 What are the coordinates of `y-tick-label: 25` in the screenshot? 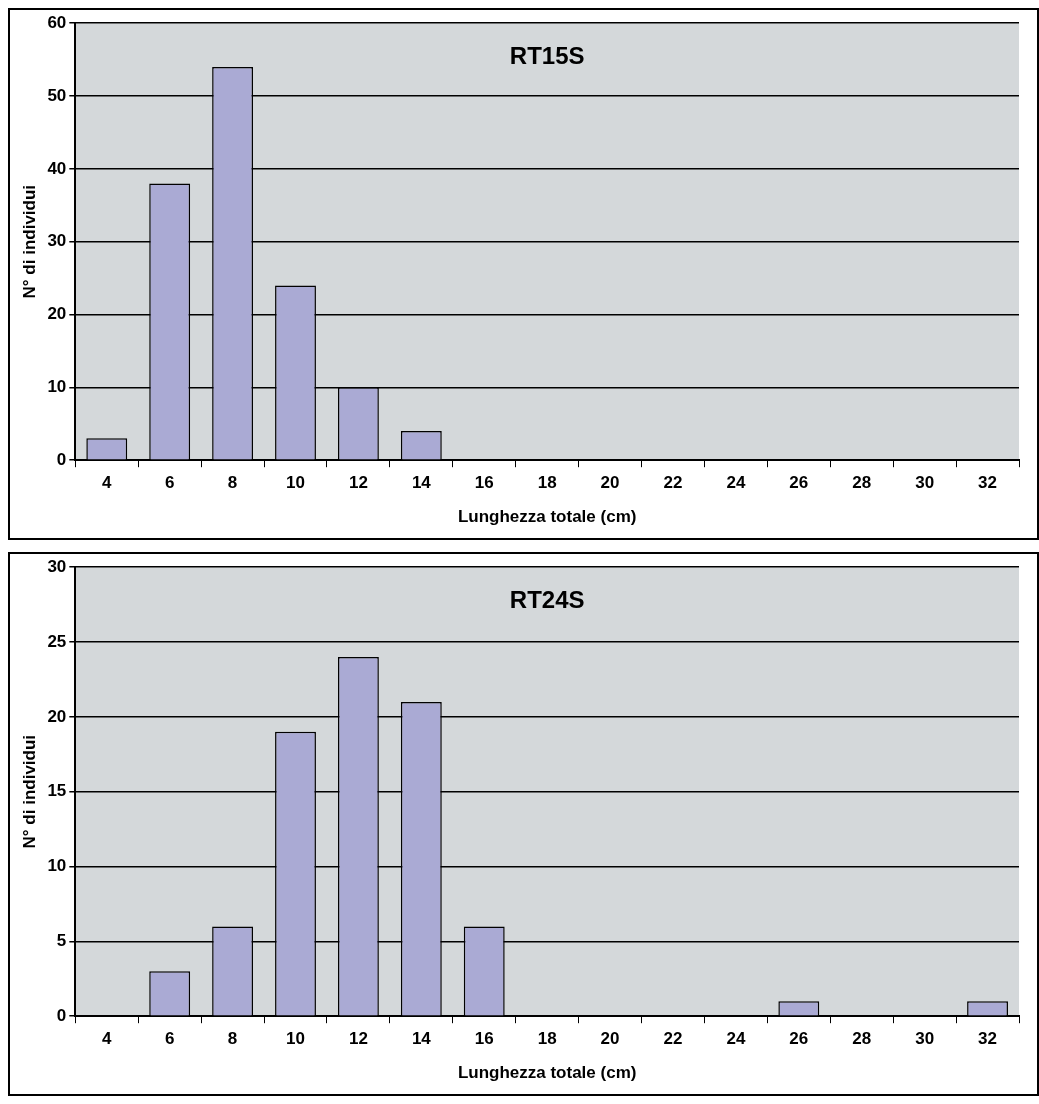 It's located at (57, 641).